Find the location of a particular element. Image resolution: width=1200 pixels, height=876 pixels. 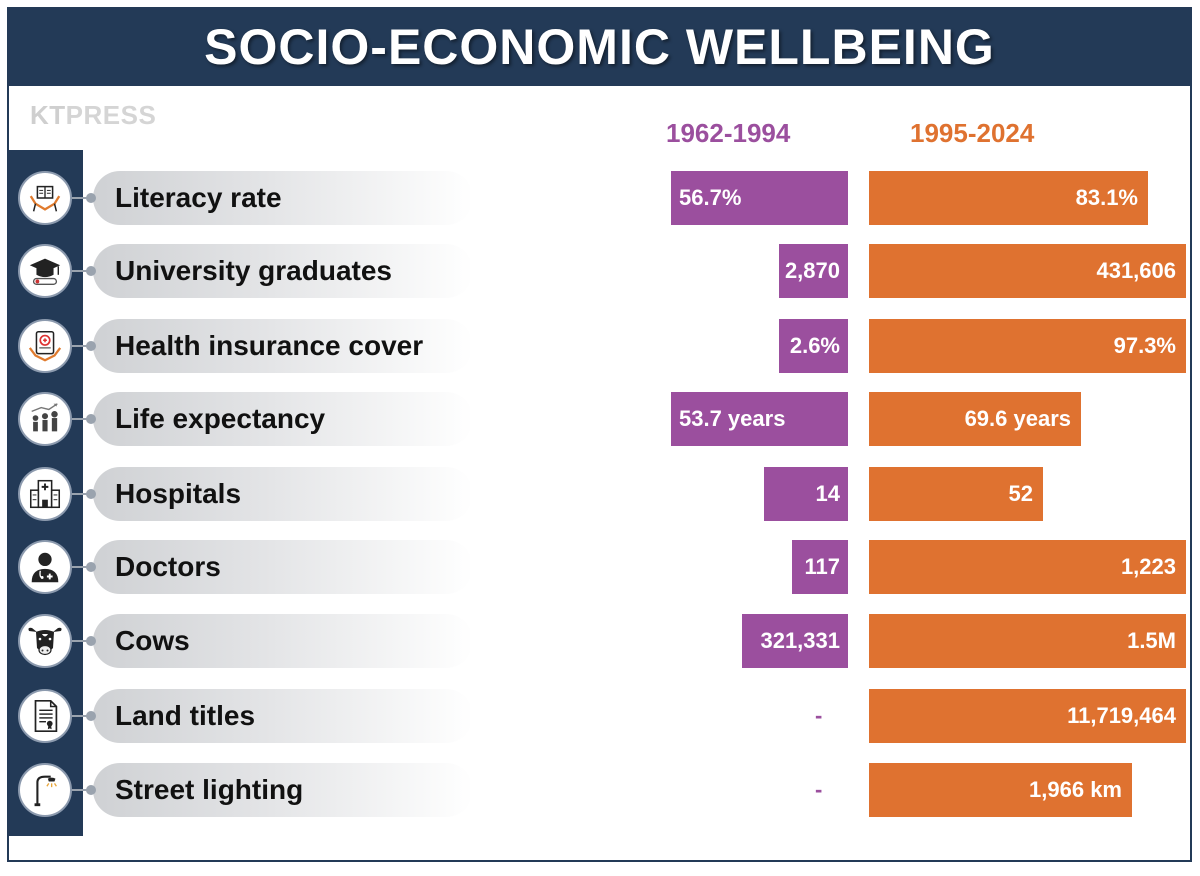

chart-row: Cows 321,331 1.5M is located at coordinates (600, 641).